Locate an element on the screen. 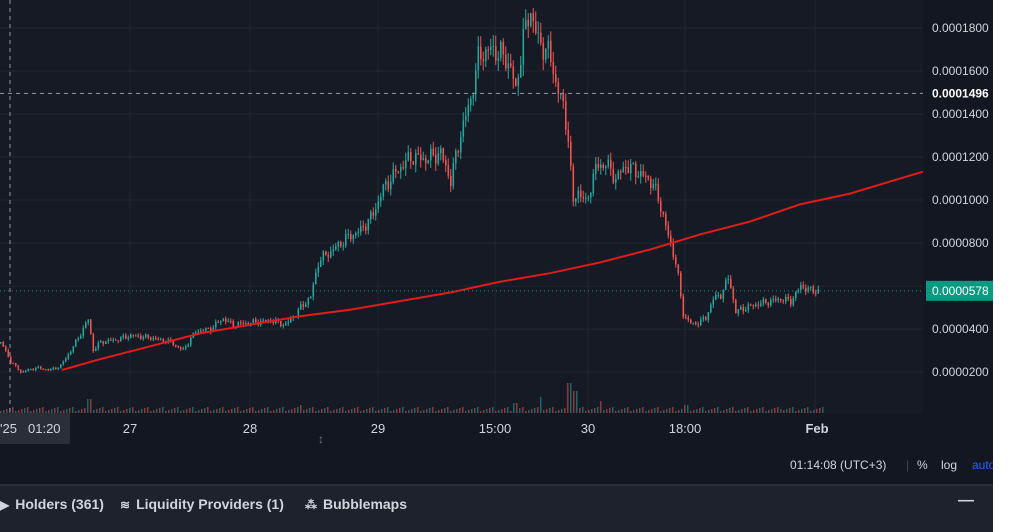  crosshair-price-tag is located at coordinates (959, 93).